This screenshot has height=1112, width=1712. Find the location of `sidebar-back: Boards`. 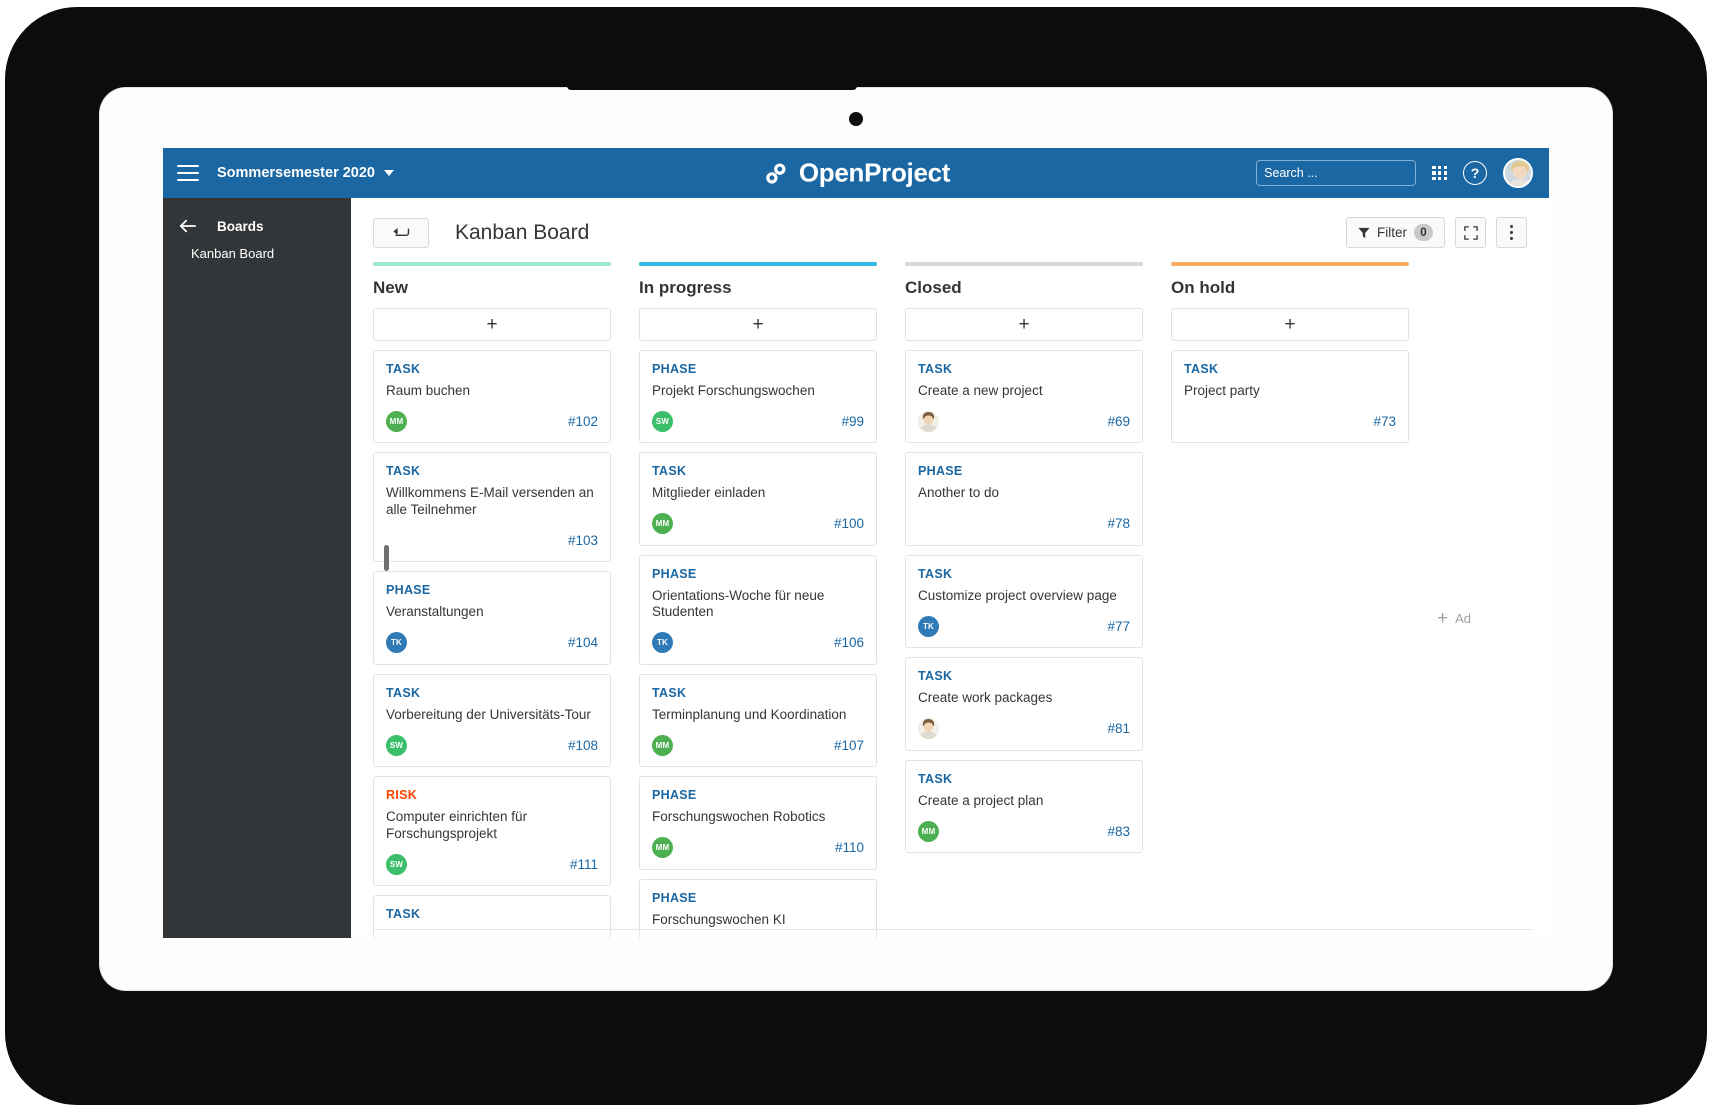

sidebar-back: Boards is located at coordinates (257, 223).